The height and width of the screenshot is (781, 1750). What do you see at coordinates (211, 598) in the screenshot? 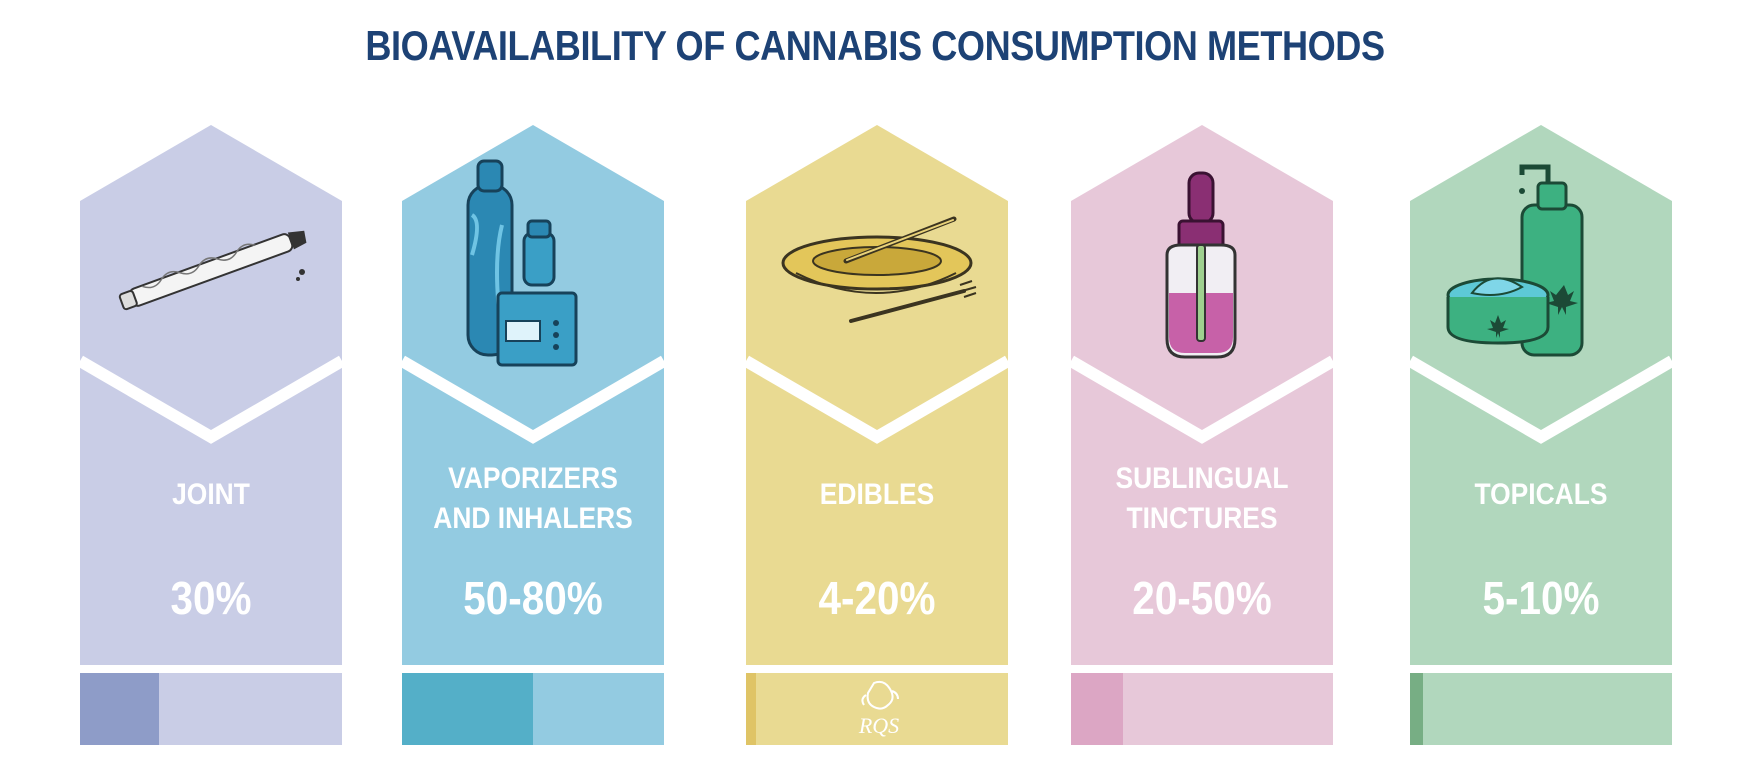
I see `bioavailability-value: 30%` at bounding box center [211, 598].